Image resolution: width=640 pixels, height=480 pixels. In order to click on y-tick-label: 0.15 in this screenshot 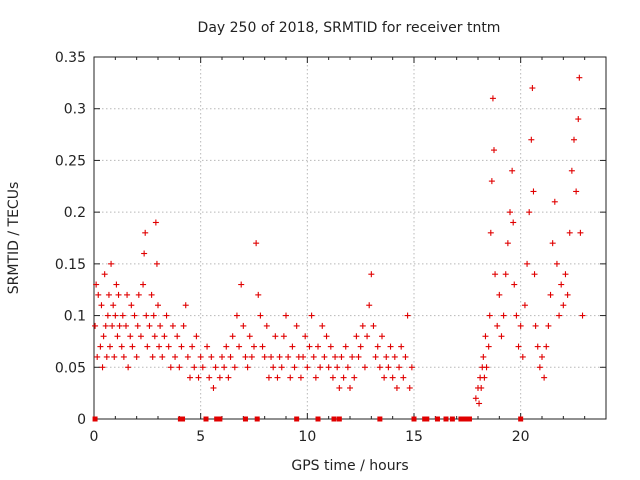, I will do `click(70, 265)`.